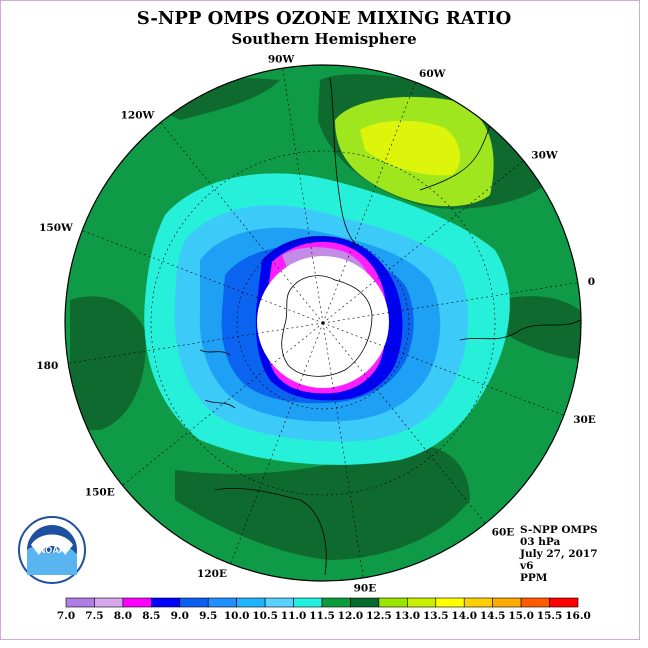 This screenshot has width=648, height=648. I want to click on contour-dark-green-e, so click(540, 328).